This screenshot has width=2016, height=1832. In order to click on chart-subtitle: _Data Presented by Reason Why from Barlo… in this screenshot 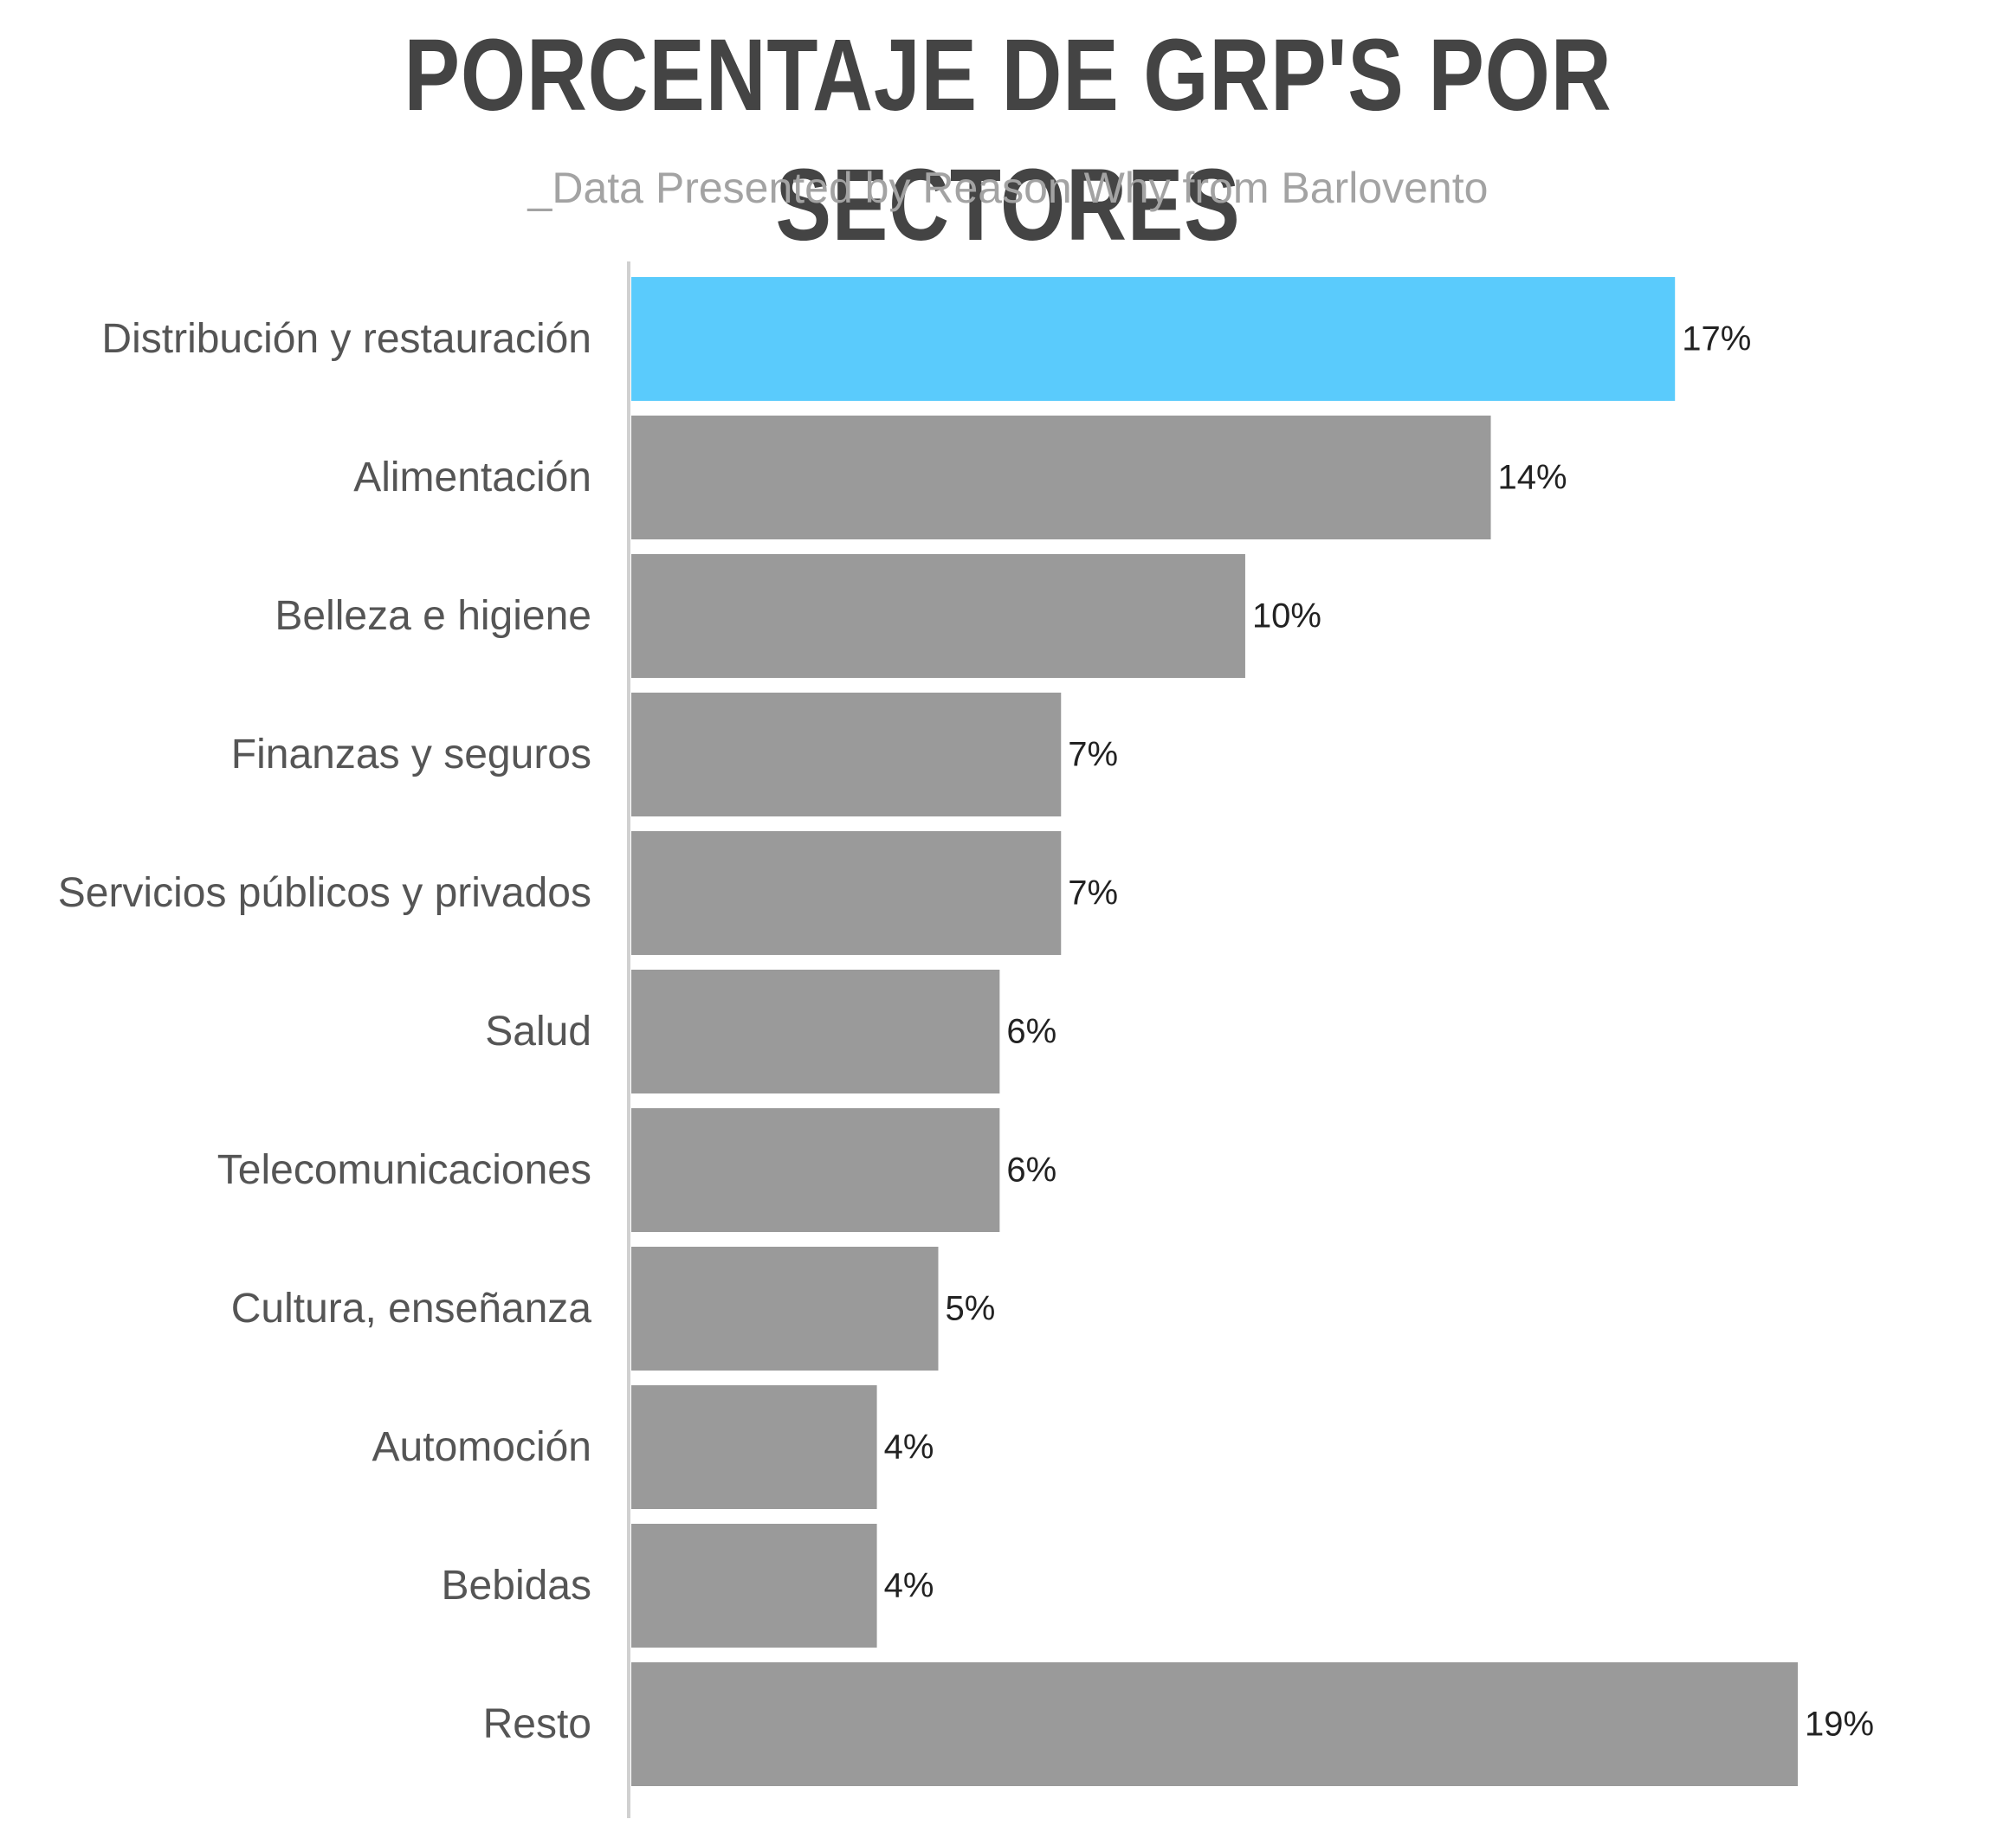, I will do `click(1008, 188)`.